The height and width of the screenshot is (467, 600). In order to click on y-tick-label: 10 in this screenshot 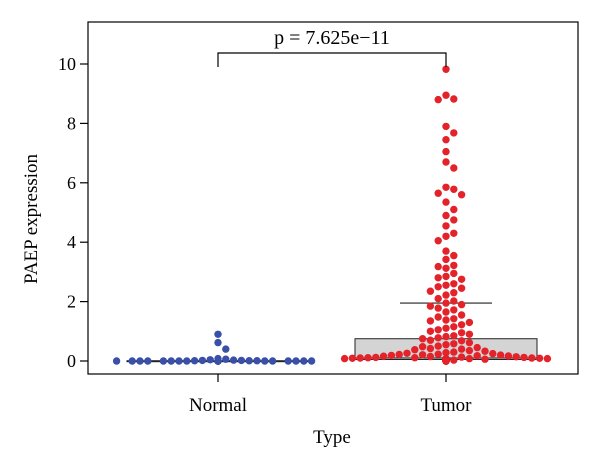, I will do `click(67, 64)`.